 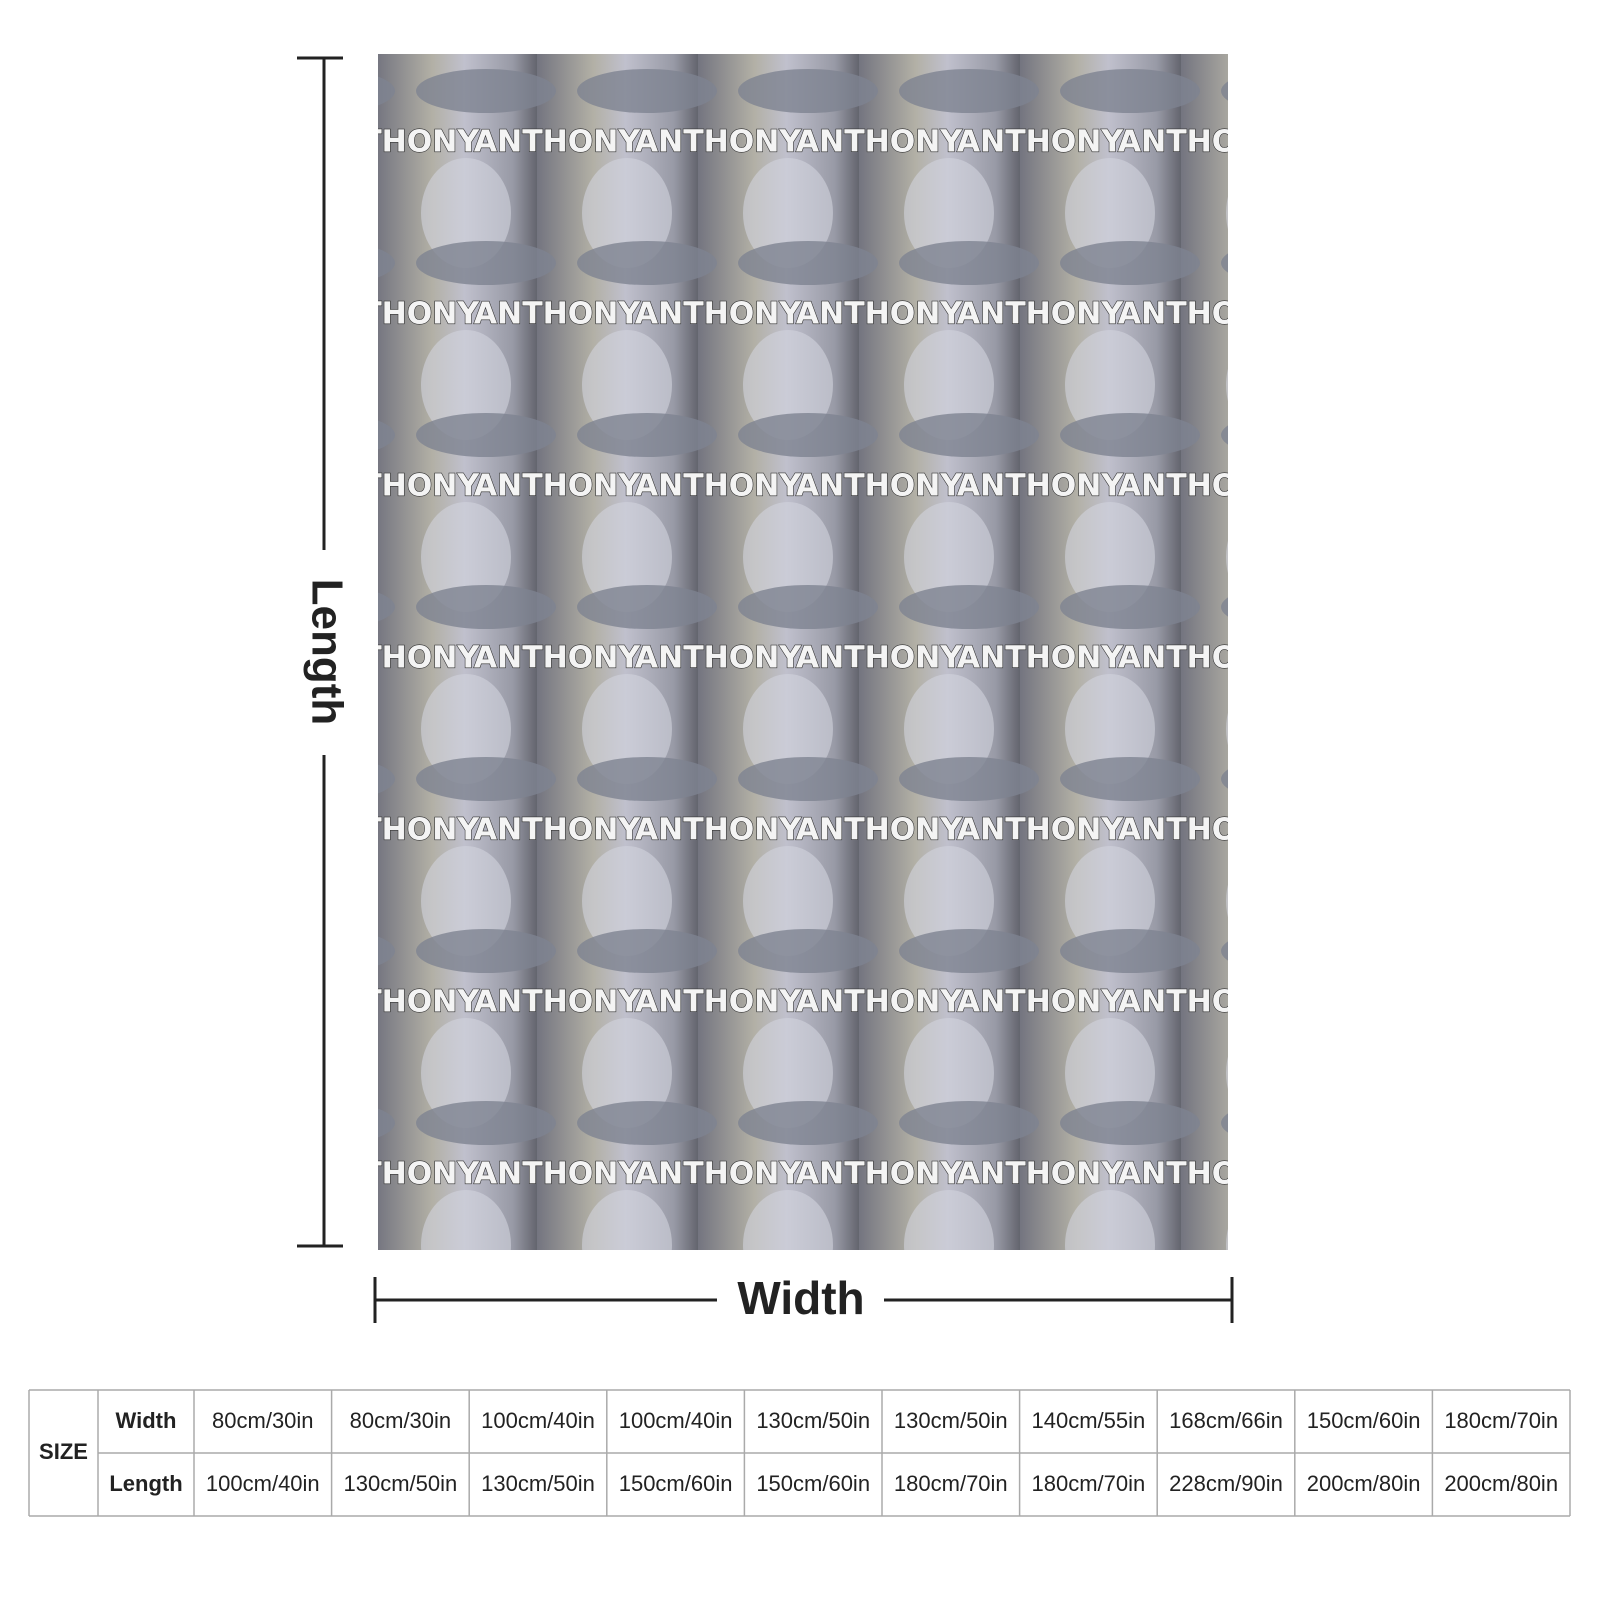 I want to click on length-marker, so click(x=320, y=652).